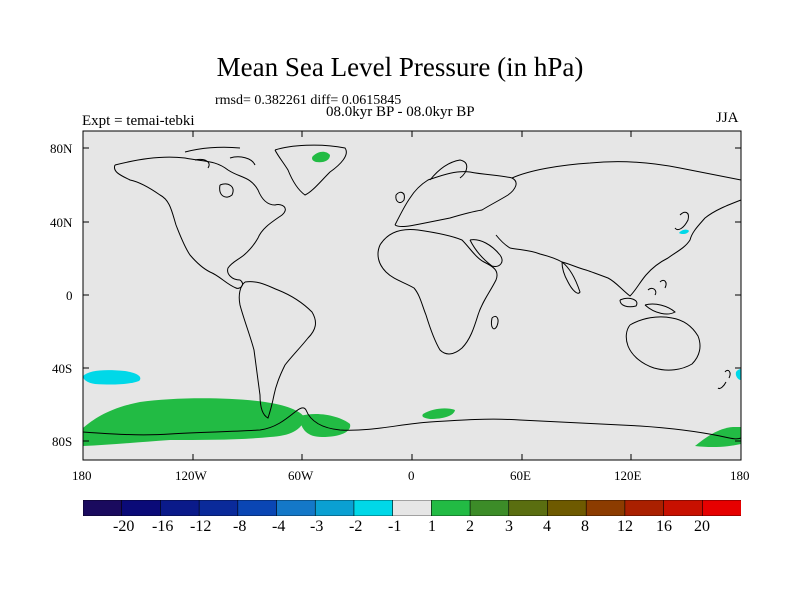 This screenshot has width=800, height=600. I want to click on lat-label-0: 0, so click(69, 295).